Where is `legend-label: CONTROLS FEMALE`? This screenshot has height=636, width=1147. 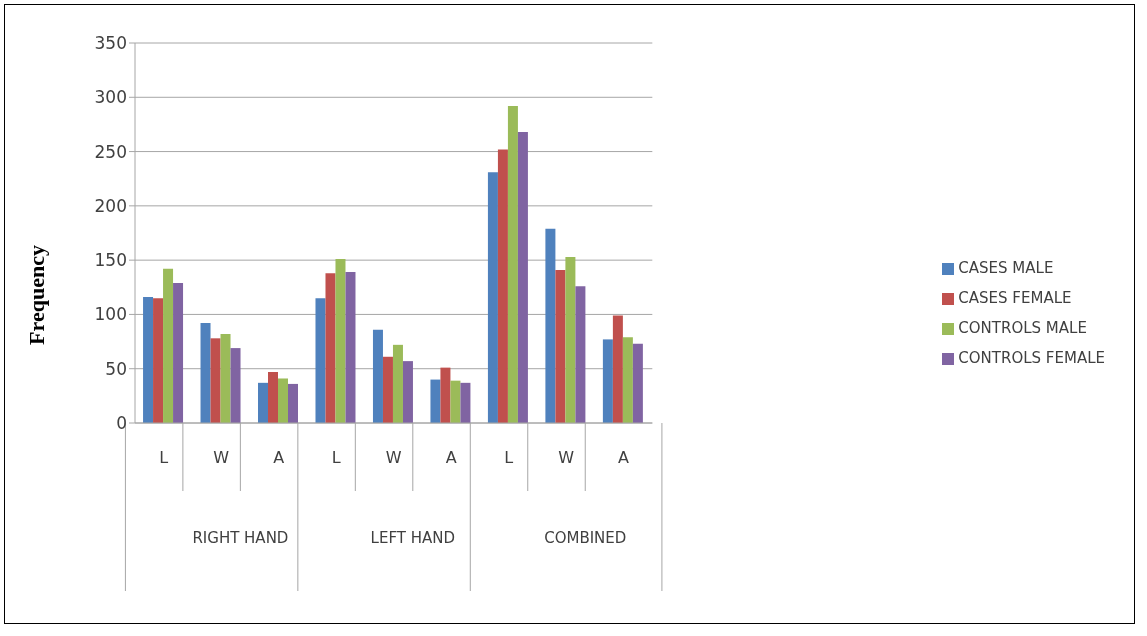
legend-label: CONTROLS FEMALE is located at coordinates (1031, 358).